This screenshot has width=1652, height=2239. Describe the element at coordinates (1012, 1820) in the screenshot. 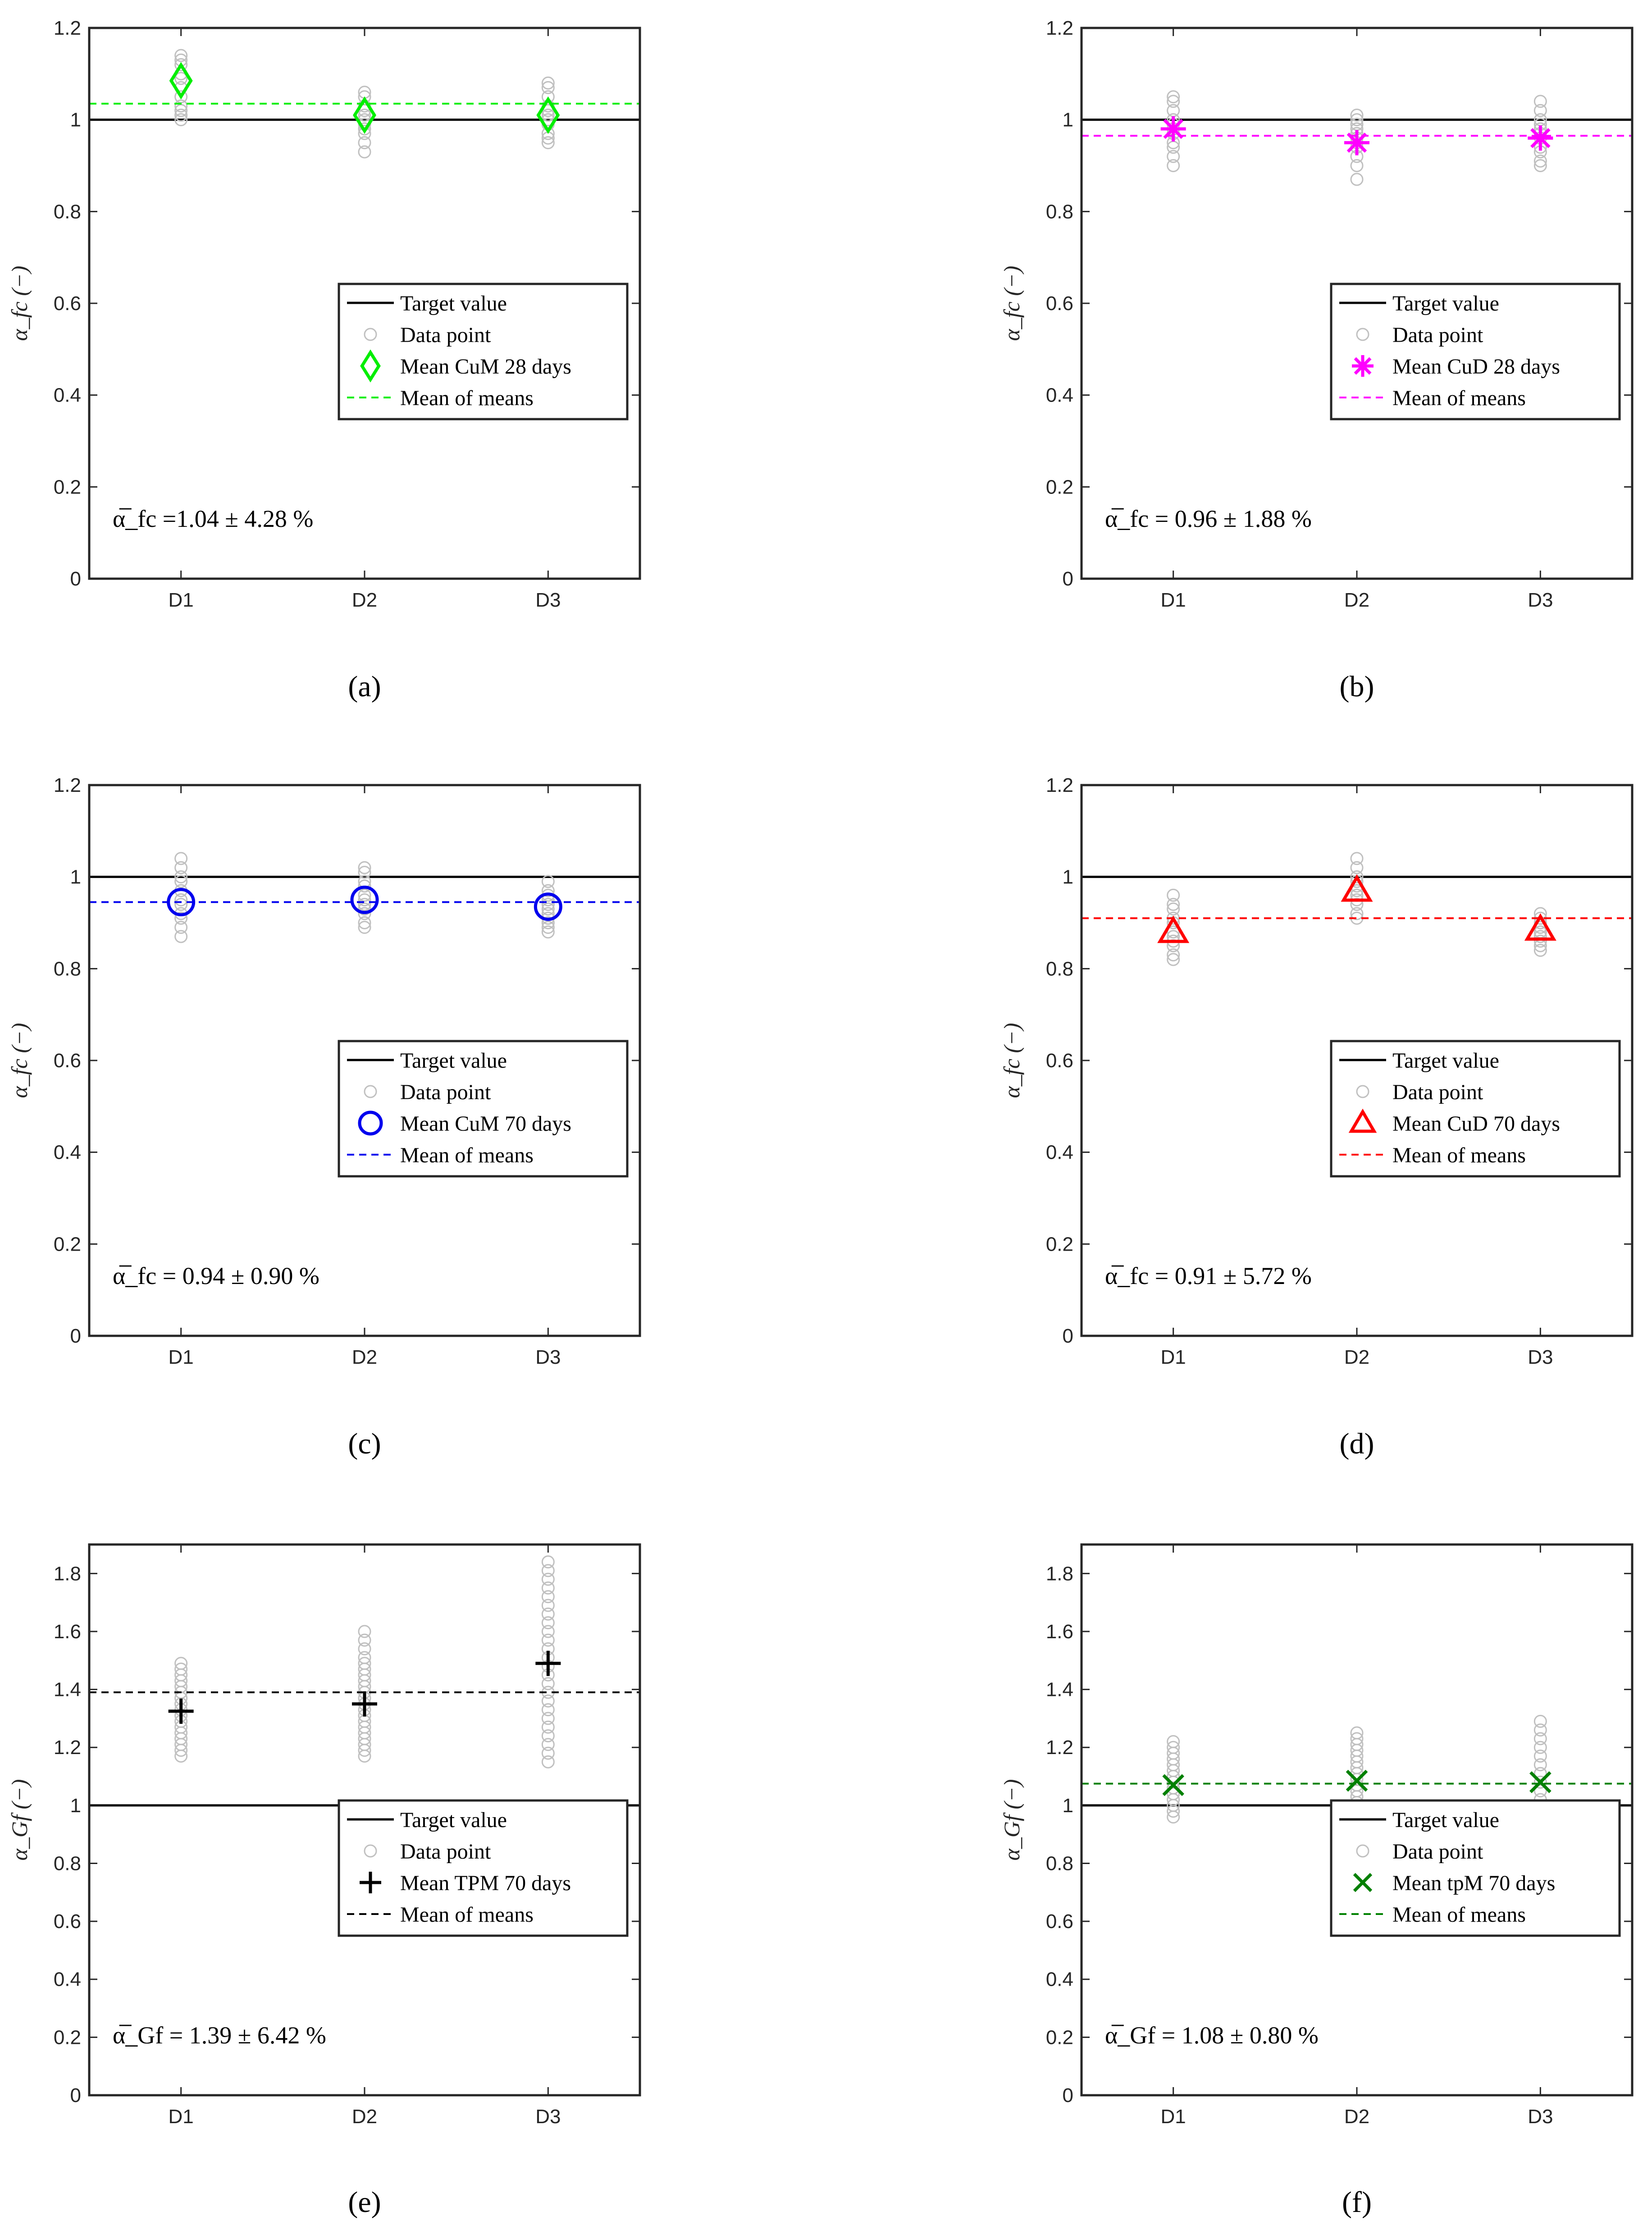

I see `y-axis-label: α_Gf (−)` at that location.